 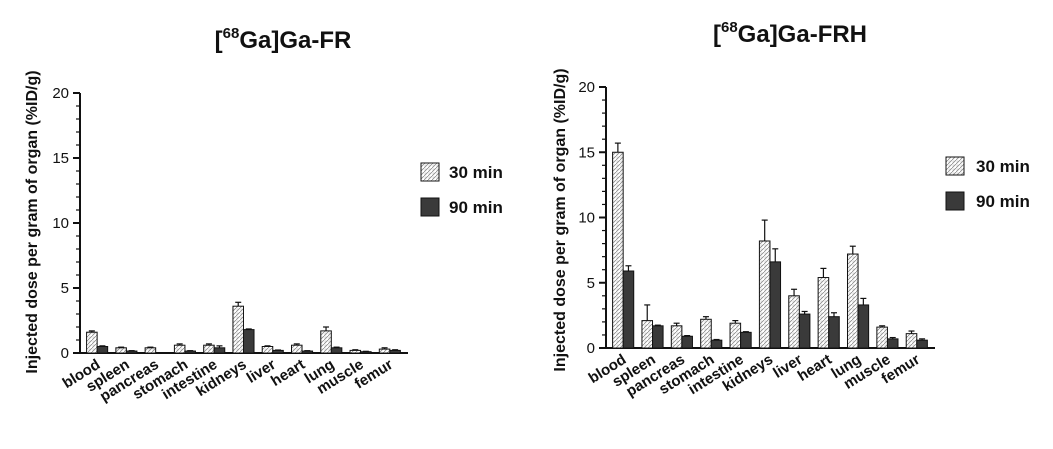 What do you see at coordinates (283, 39) in the screenshot?
I see `chart-title: [68Ga]Ga-FR` at bounding box center [283, 39].